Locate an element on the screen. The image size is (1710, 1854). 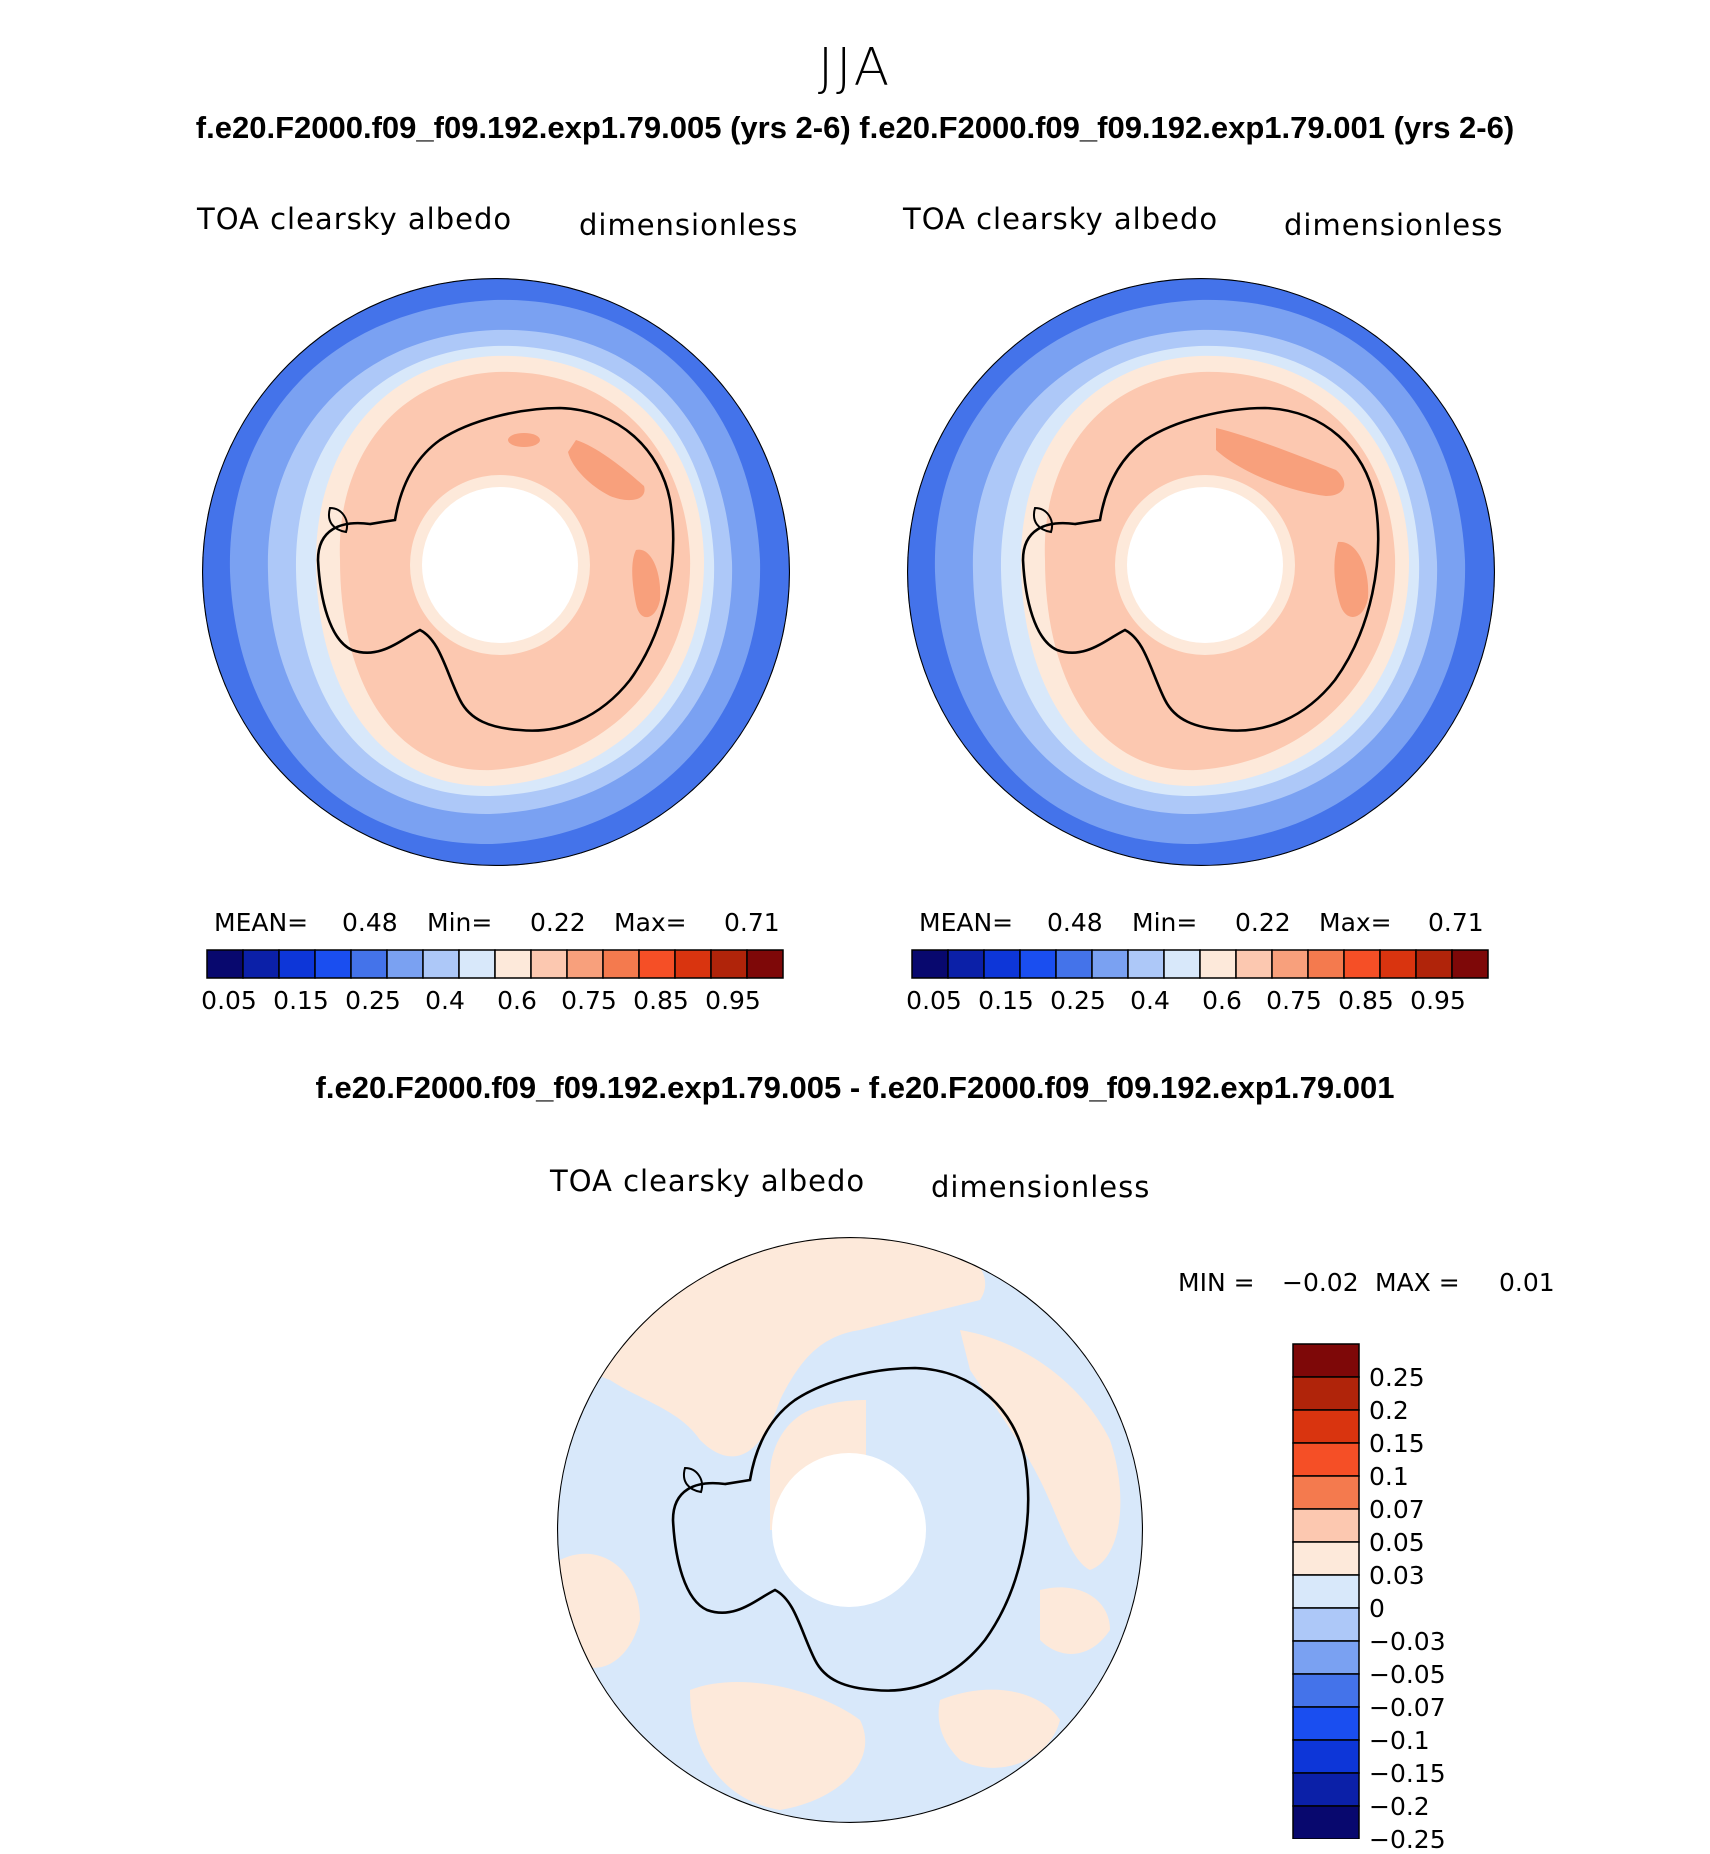
cbar1-tick-label: 0.75 is located at coordinates (589, 1000).